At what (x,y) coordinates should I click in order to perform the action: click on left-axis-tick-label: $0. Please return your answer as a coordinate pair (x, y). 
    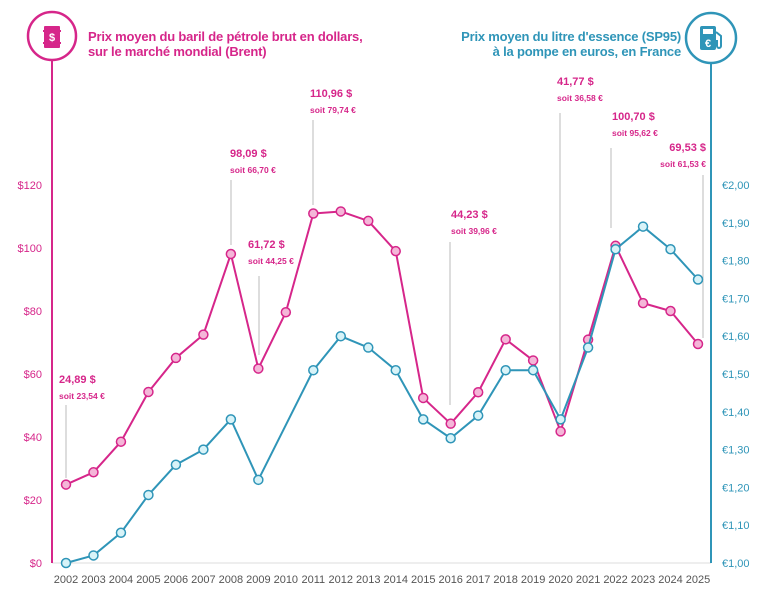
    Looking at the image, I should click on (36, 564).